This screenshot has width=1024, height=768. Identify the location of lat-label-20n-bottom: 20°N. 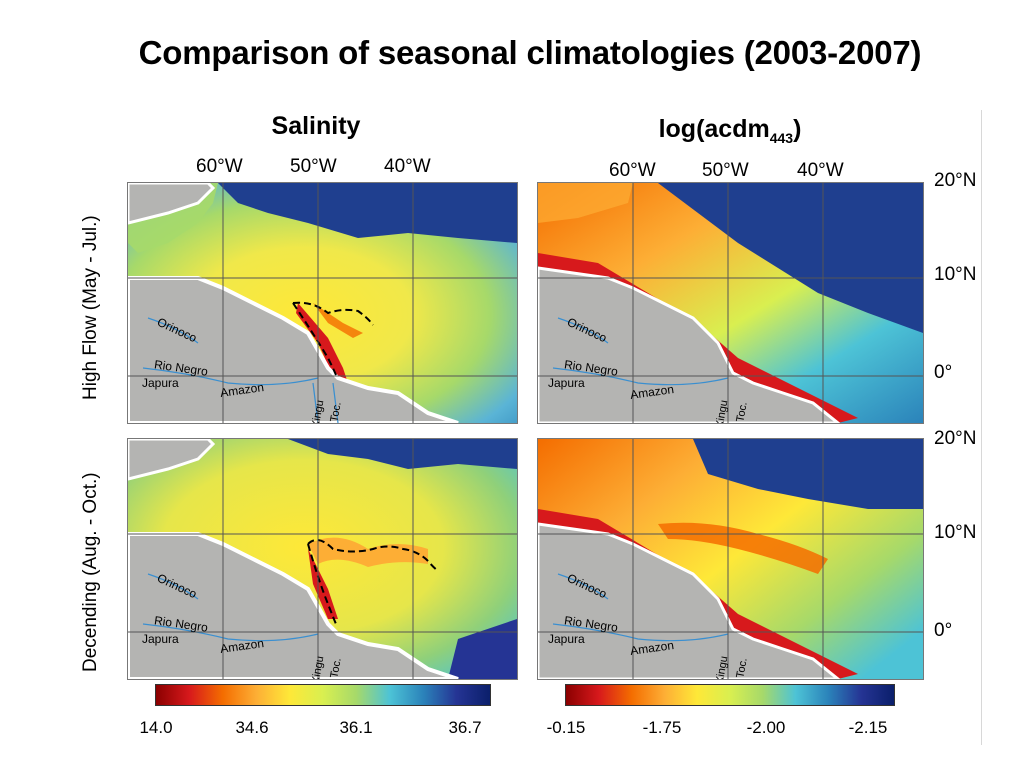
(955, 438).